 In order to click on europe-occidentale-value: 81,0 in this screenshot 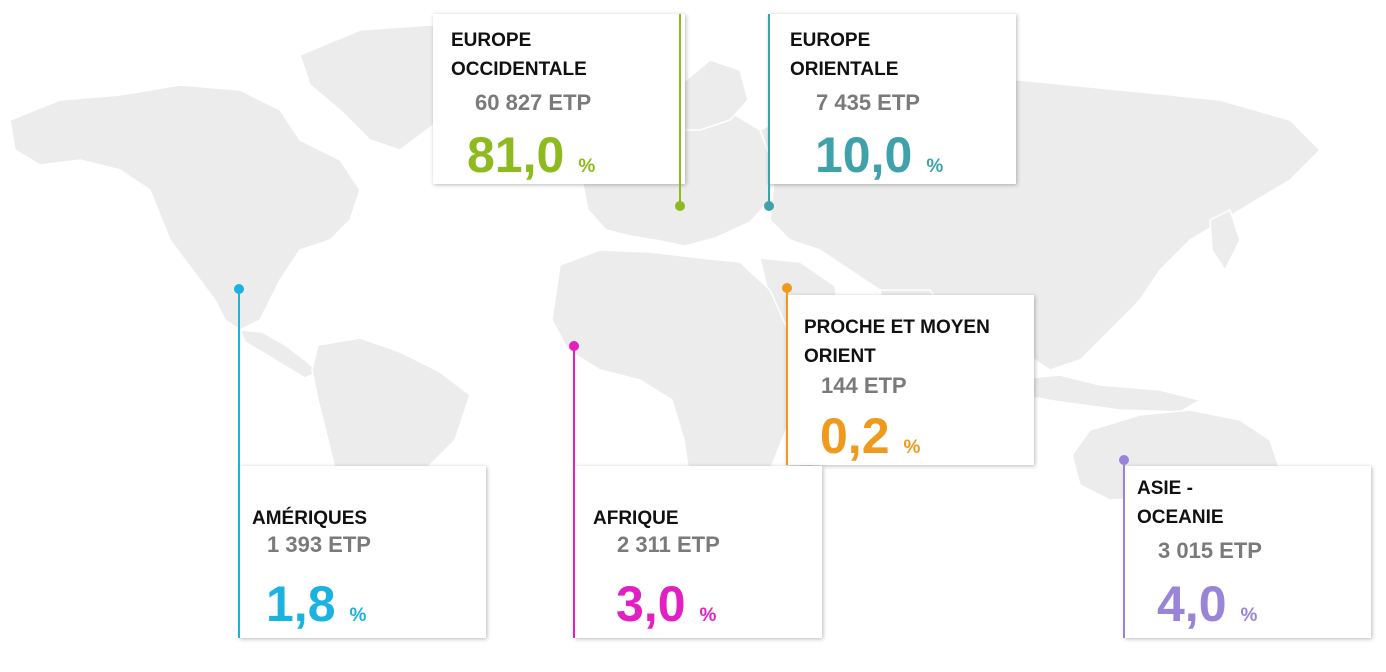, I will do `click(516, 155)`.